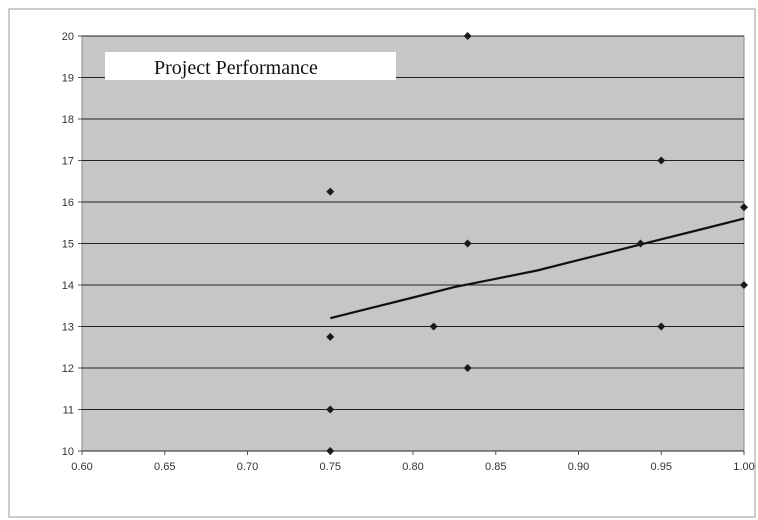  What do you see at coordinates (412, 467) in the screenshot?
I see `x-tick-label: 0.80` at bounding box center [412, 467].